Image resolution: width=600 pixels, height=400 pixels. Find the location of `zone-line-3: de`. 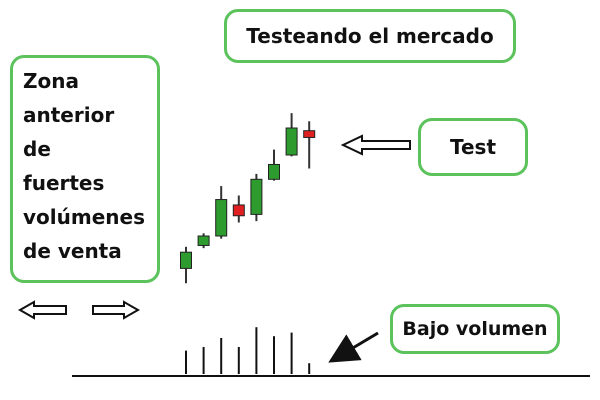

zone-line-3: de is located at coordinates (37, 149).